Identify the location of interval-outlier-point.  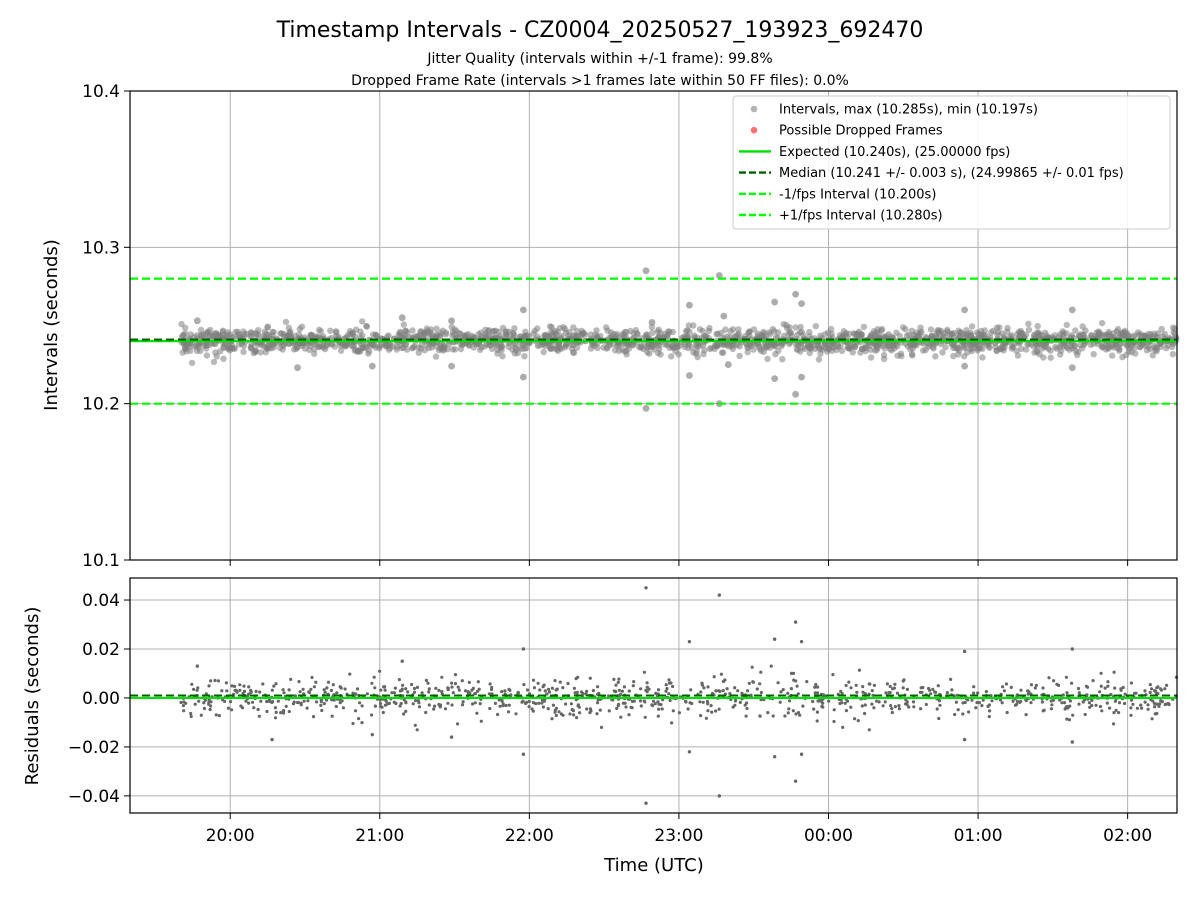
(523, 377).